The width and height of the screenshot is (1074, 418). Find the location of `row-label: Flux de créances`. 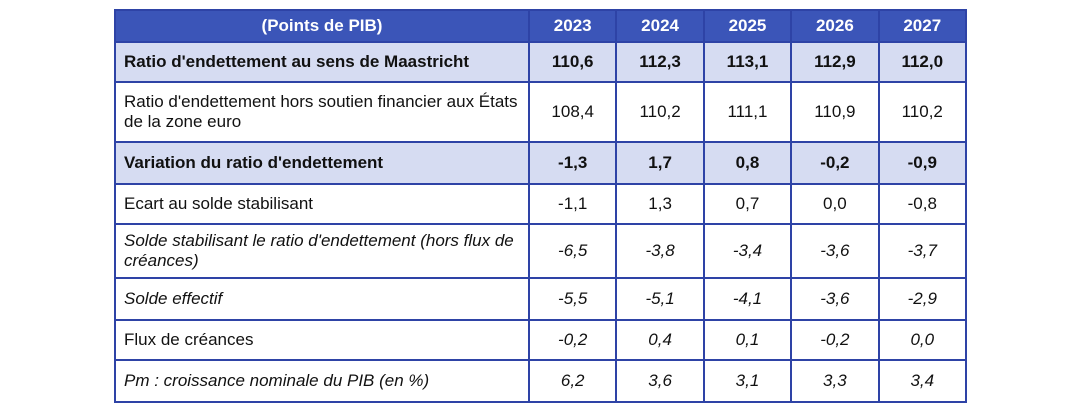

row-label: Flux de créances is located at coordinates (322, 340).